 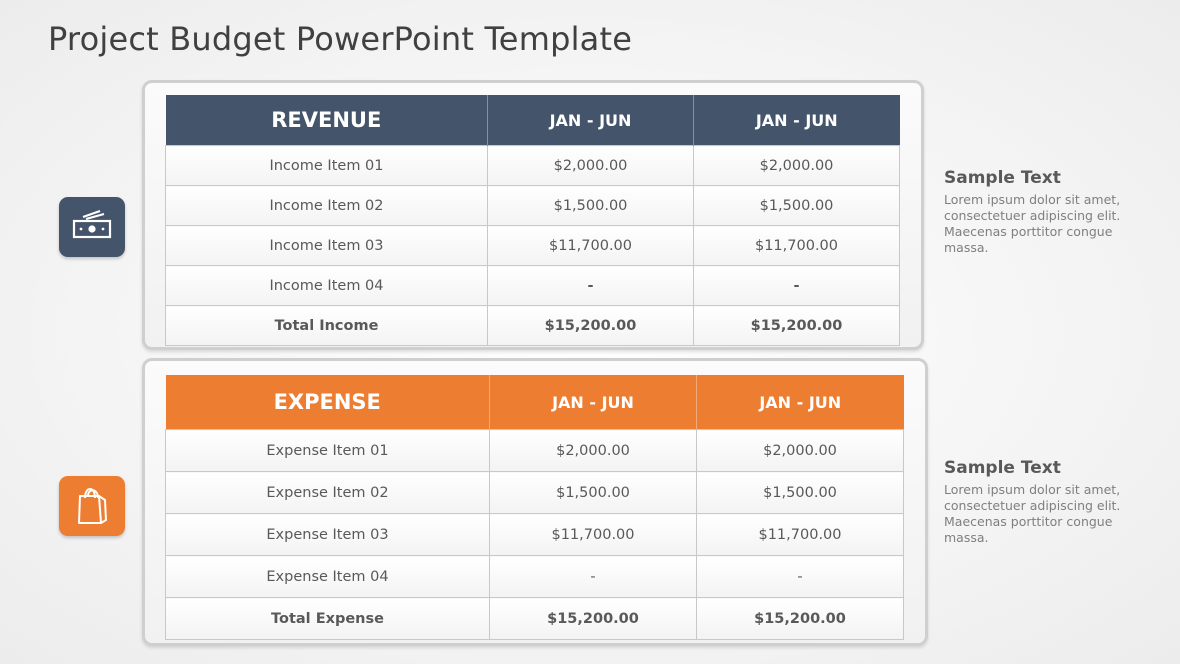 I want to click on table-row: Income Item 04 - -, so click(x=532, y=285).